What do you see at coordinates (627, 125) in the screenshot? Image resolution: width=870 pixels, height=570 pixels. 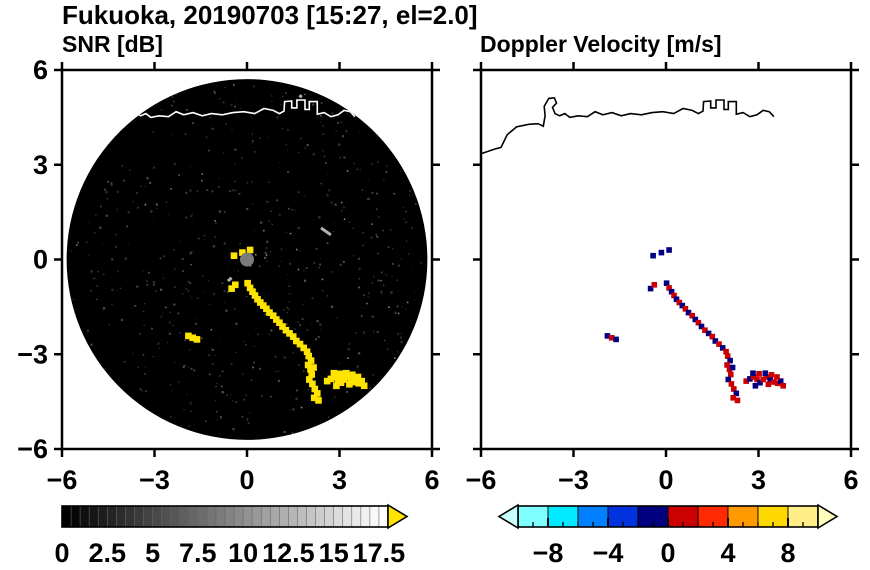 I see `coastline-velocity` at bounding box center [627, 125].